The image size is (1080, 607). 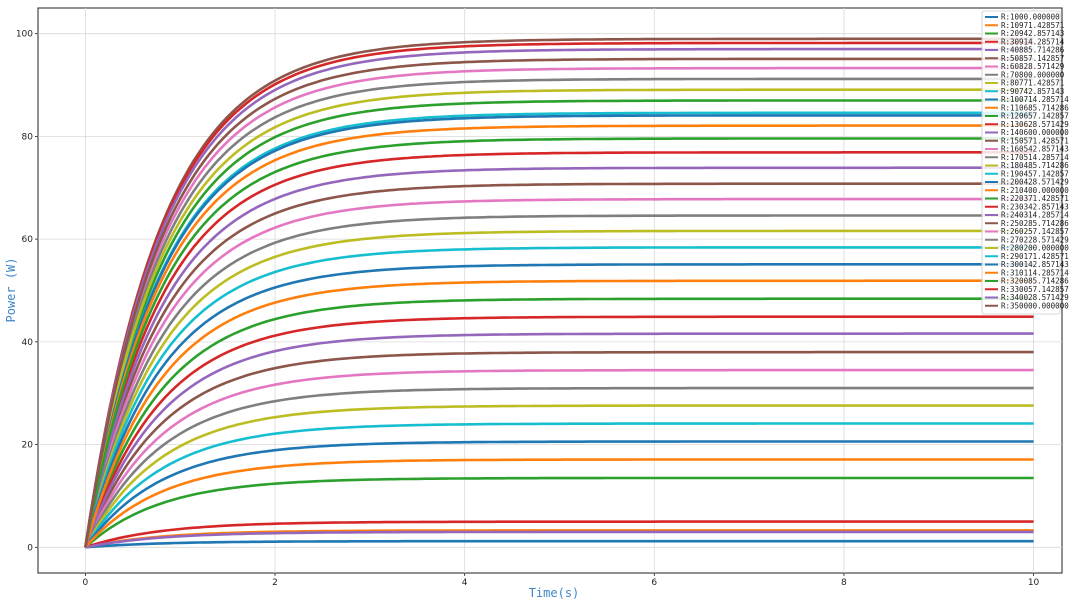 What do you see at coordinates (1035, 99) in the screenshot?
I see `legend-label: R:100714.285714` at bounding box center [1035, 99].